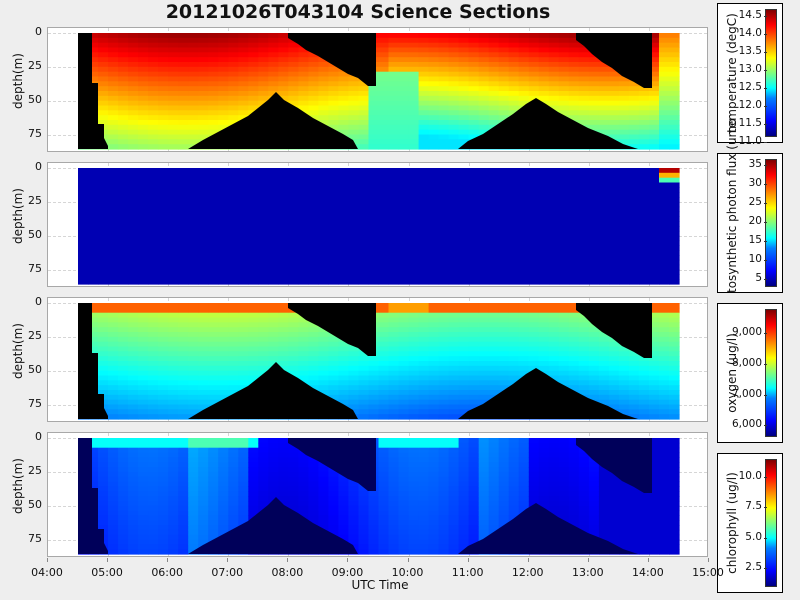  Describe the element at coordinates (753, 33) in the screenshot. I see `colorbar-tick: 14.0` at that location.